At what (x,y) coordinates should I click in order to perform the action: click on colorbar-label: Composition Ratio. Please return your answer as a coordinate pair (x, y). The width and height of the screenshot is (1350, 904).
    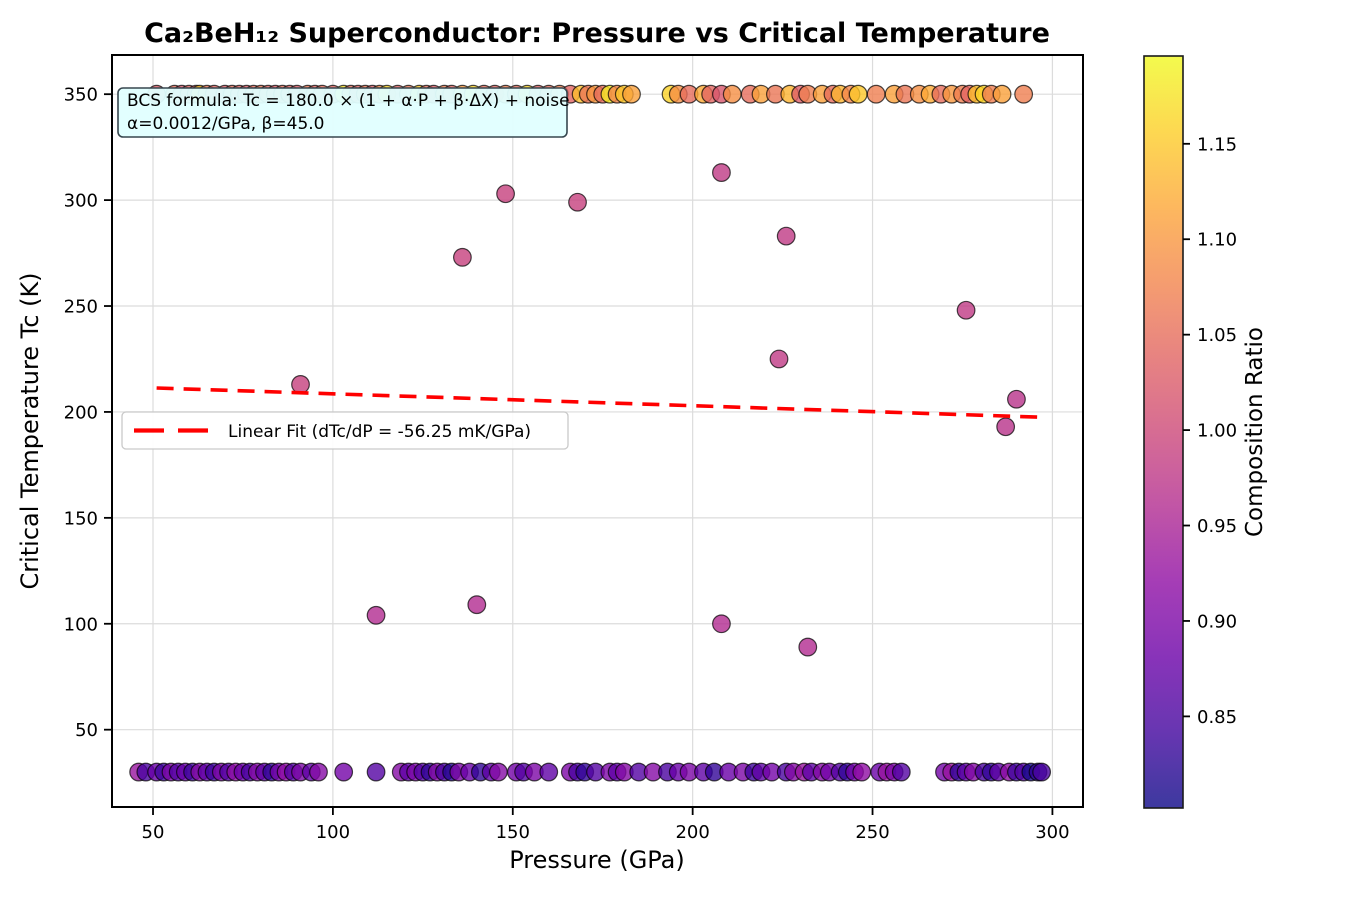
    Looking at the image, I should click on (1255, 432).